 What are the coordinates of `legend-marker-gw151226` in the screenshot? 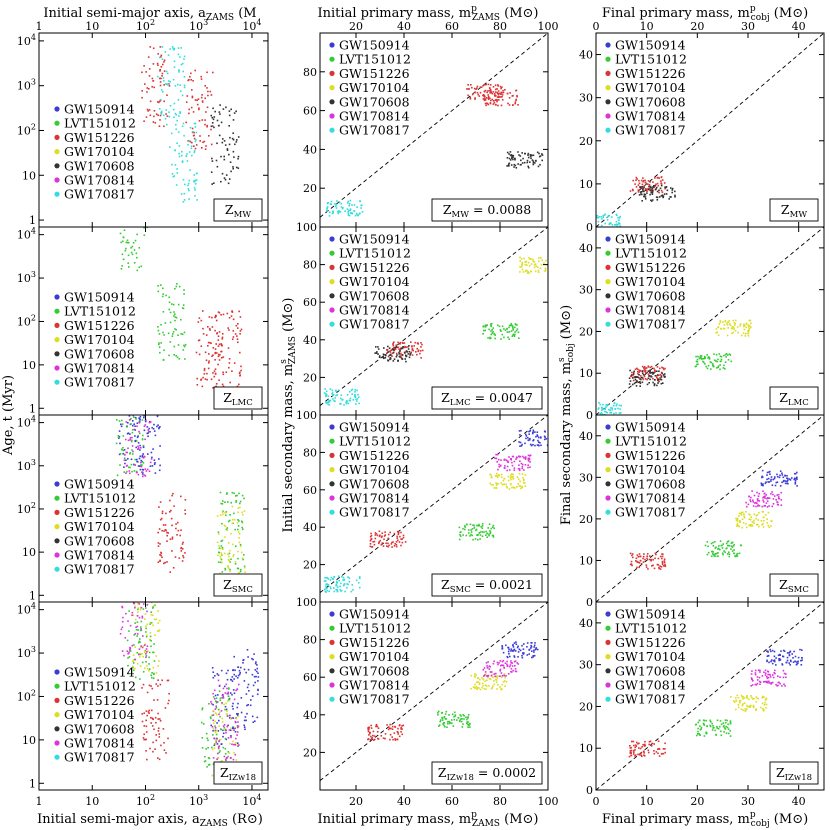 It's located at (608, 455).